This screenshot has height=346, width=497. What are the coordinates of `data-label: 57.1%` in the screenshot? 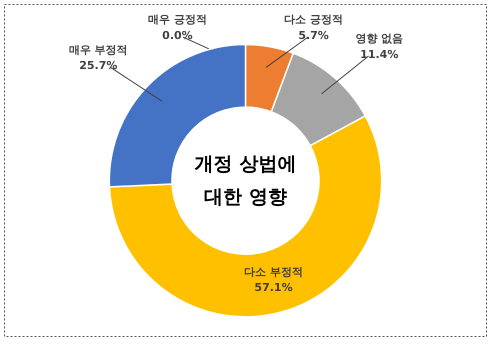 It's located at (273, 287).